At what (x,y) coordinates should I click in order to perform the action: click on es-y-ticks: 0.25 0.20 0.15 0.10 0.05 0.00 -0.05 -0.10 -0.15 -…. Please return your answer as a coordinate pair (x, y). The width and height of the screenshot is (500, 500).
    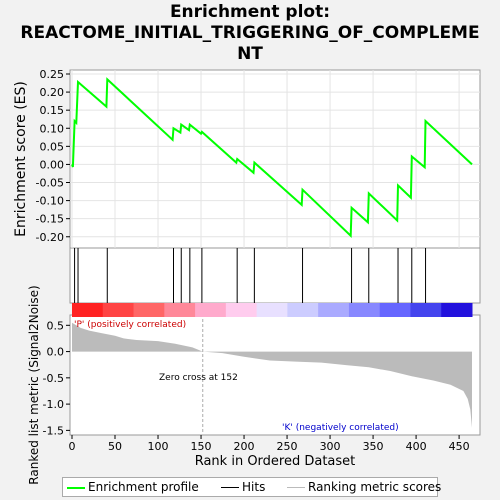
    Looking at the image, I should click on (53, 156).